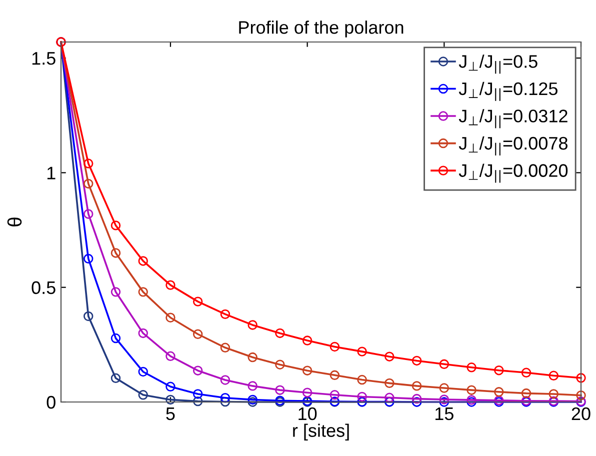 The image size is (596, 456). Describe the element at coordinates (44, 58) in the screenshot. I see `y-tick-label: 1.5` at that location.